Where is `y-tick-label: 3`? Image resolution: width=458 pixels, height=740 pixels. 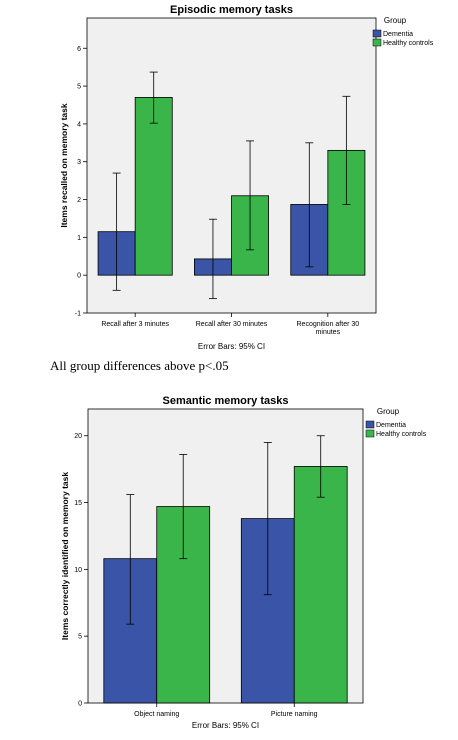
y-tick-label: 3 is located at coordinates (79, 162).